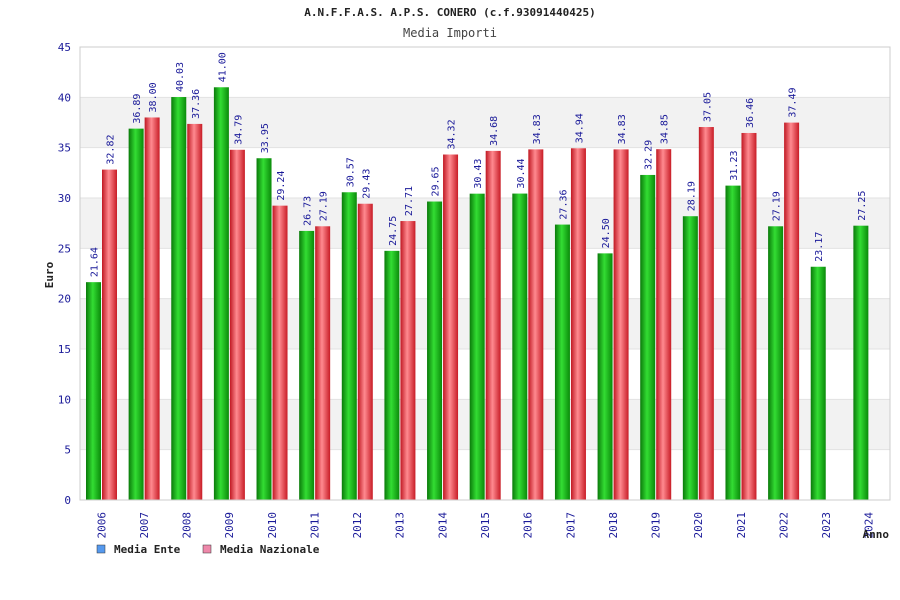 The height and width of the screenshot is (600, 900). Describe the element at coordinates (308, 211) in the screenshot. I see `data-label-media-ente-2011: 26.73` at that location.